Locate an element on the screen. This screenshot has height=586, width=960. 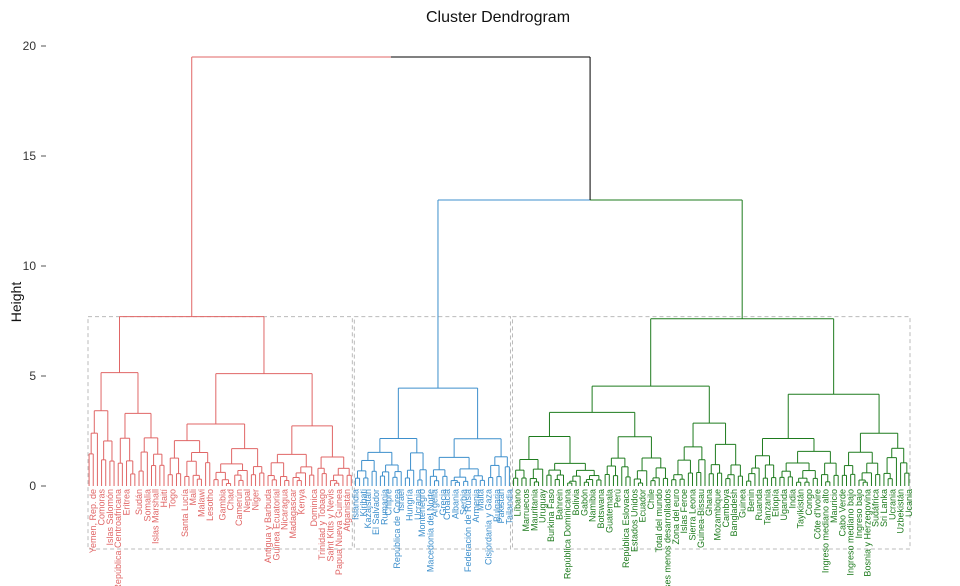
leaf-label: Antigua y Barbuda is located at coordinates (268, 526).